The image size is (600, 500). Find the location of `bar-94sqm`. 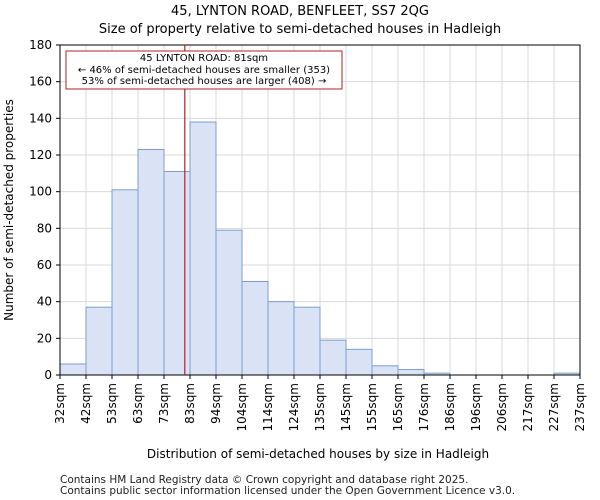

bar-94sqm is located at coordinates (229, 302).